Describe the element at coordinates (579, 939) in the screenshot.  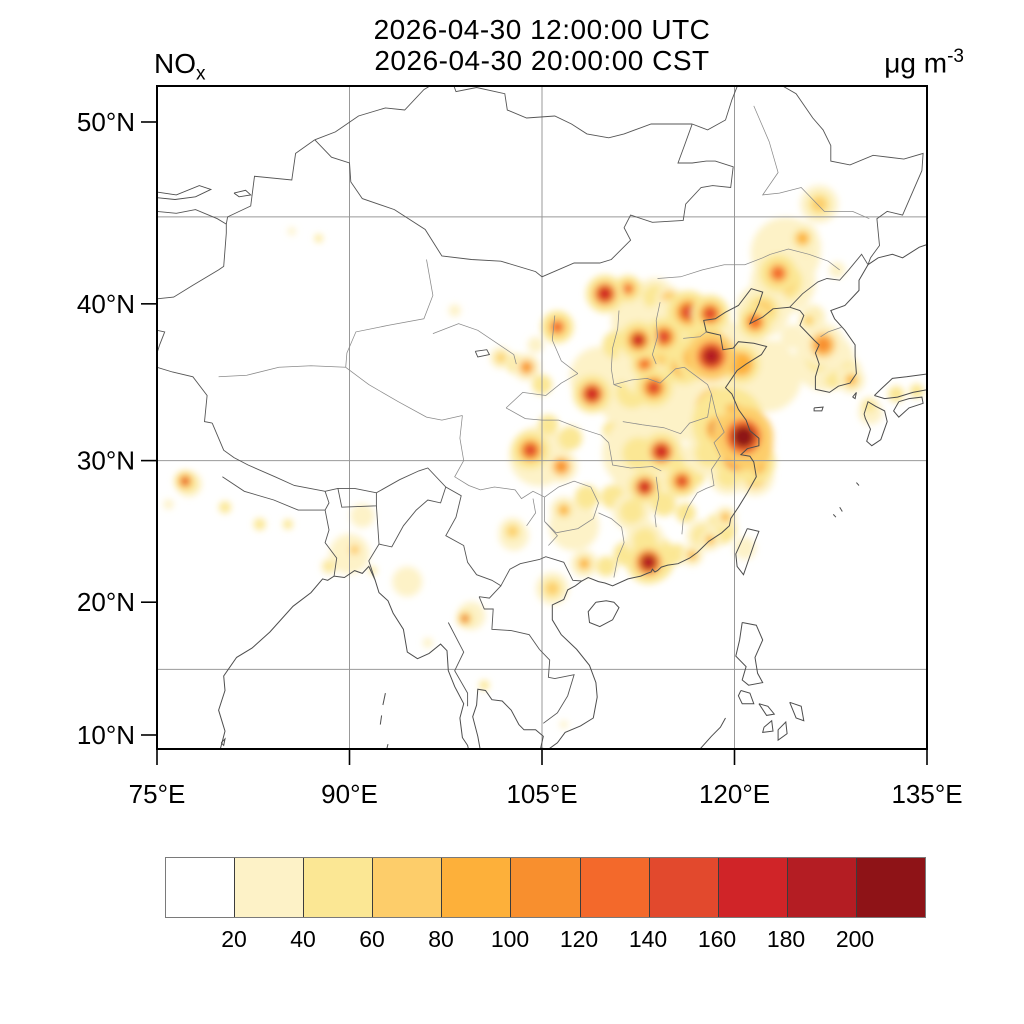
I see `colorbar-tick-label: 120` at that location.